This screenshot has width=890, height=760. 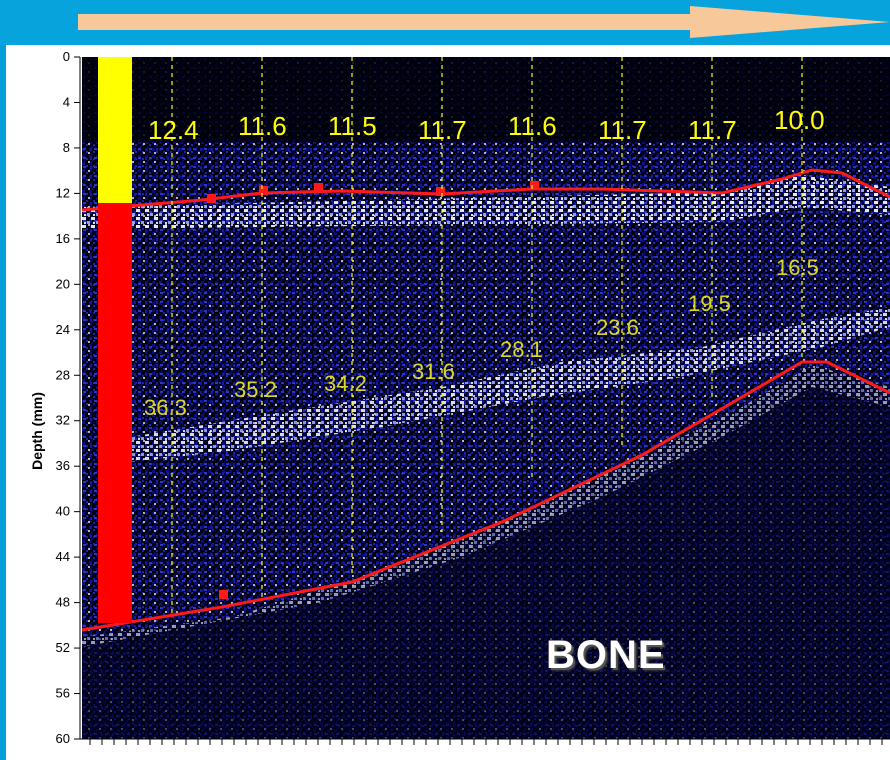 What do you see at coordinates (63, 693) in the screenshot?
I see `depth-tick-label: 56` at bounding box center [63, 693].